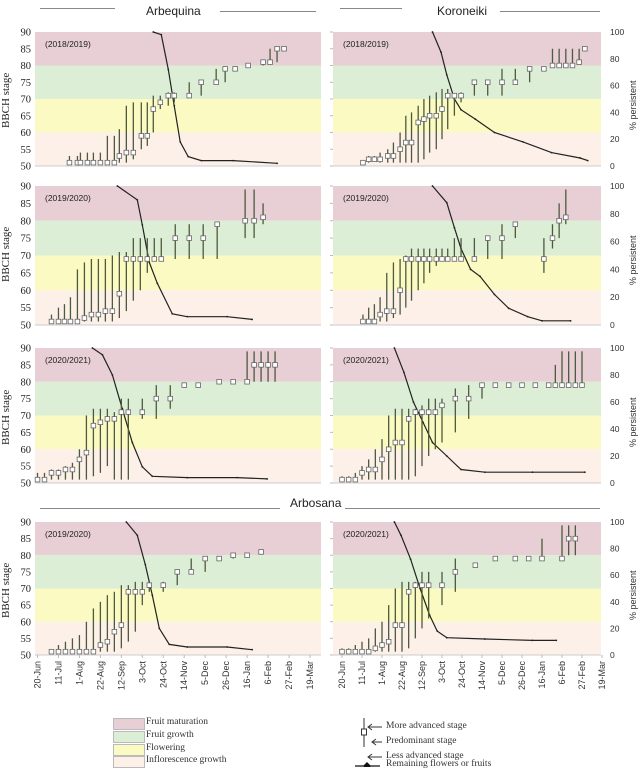  Describe the element at coordinates (170, 735) in the screenshot. I see `legend-growth: Fruit growth` at that location.